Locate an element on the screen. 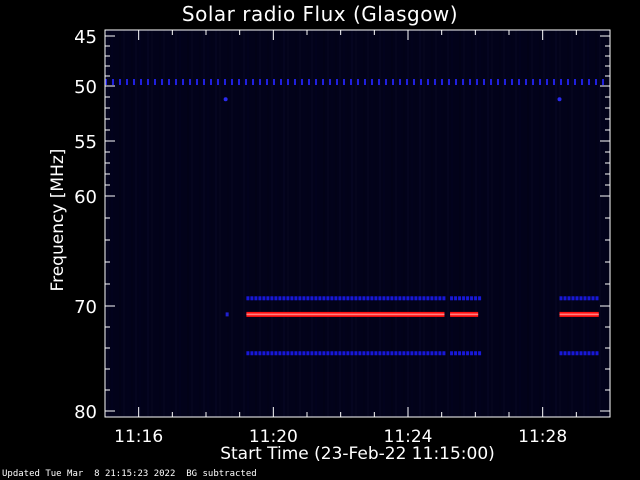 Image resolution: width=640 pixels, height=480 pixels. y-tick-label: 45 is located at coordinates (85, 37).